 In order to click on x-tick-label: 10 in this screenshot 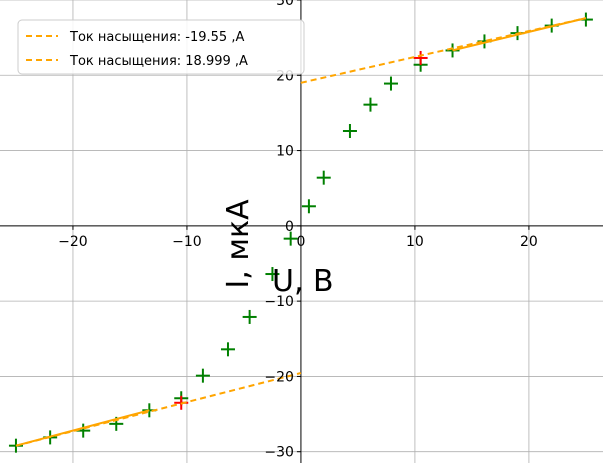, I will do `click(415, 242)`.